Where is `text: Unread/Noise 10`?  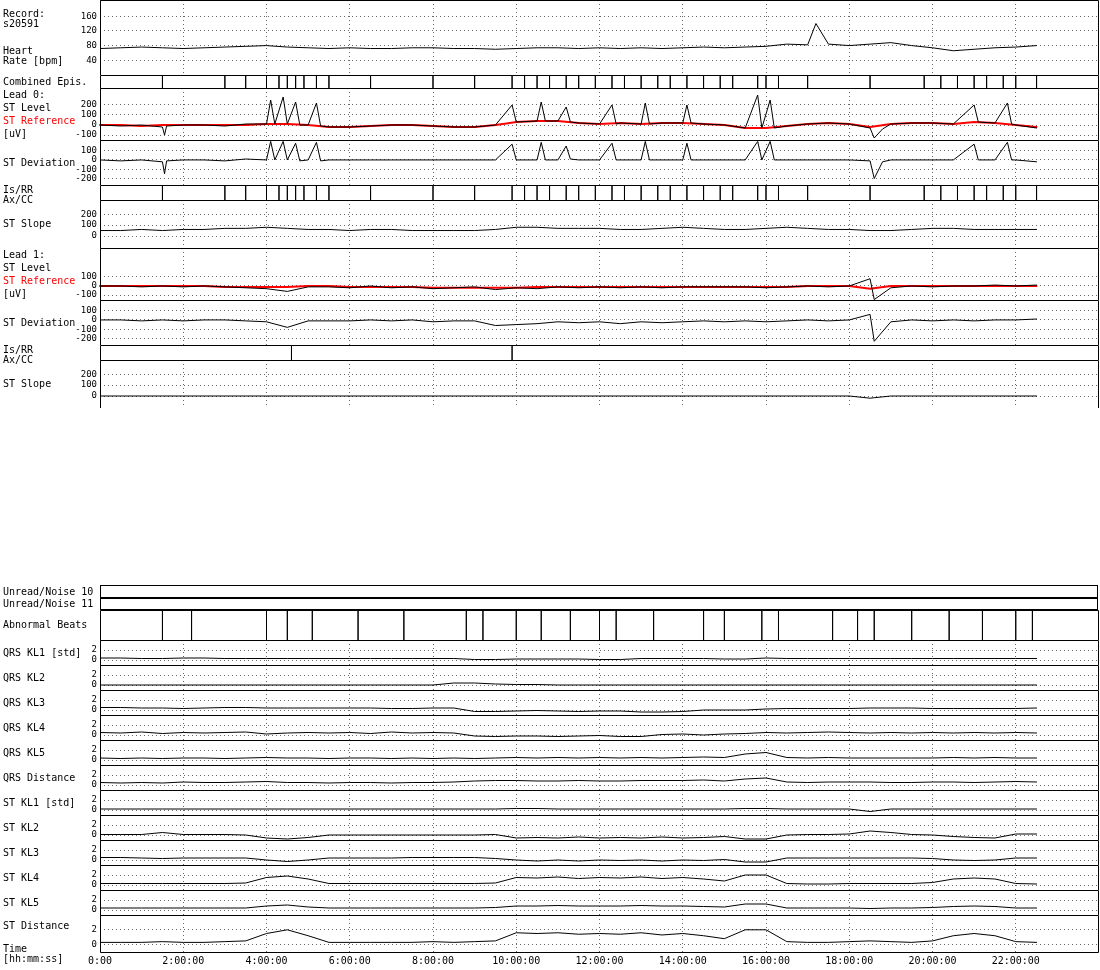
text: Unread/Noise 10 is located at coordinates (49, 591).